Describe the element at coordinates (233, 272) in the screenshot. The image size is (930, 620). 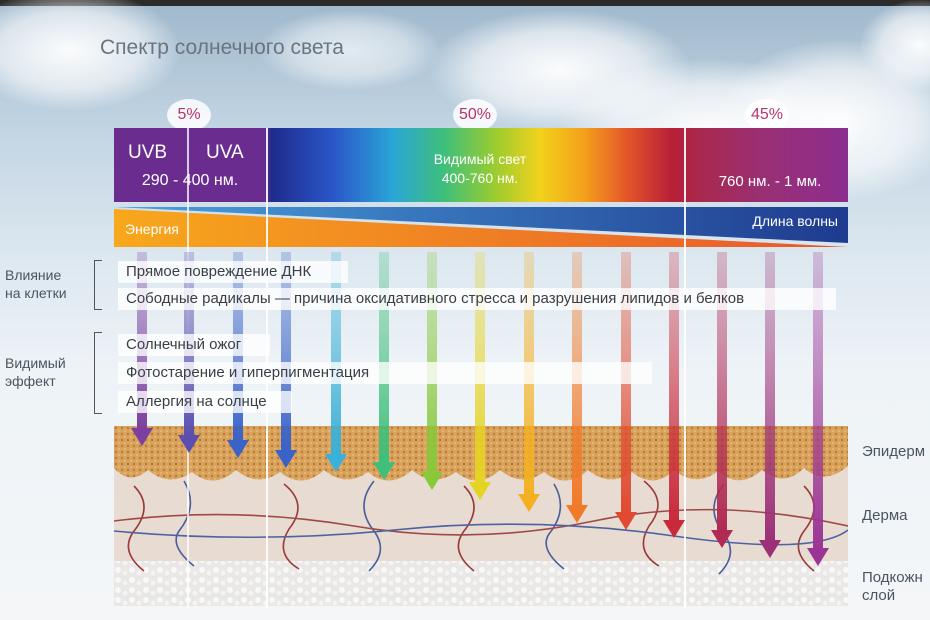
I see `effect-dna-damage: Прямое повреждение ДНК` at that location.